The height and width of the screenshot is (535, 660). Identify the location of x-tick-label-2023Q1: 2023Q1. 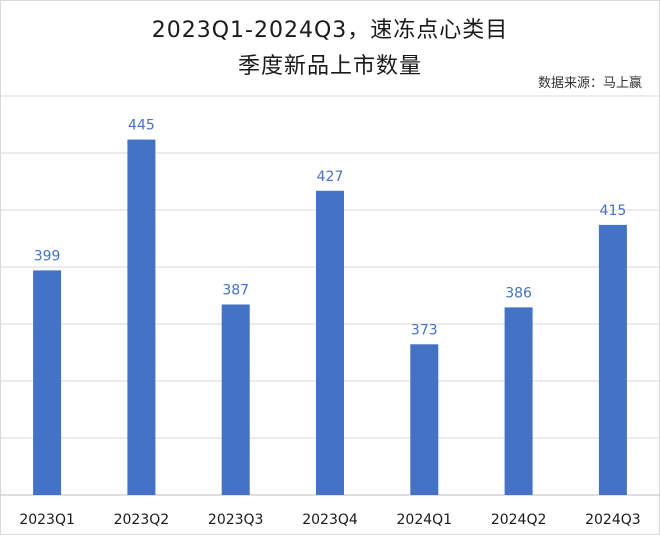
(47, 520).